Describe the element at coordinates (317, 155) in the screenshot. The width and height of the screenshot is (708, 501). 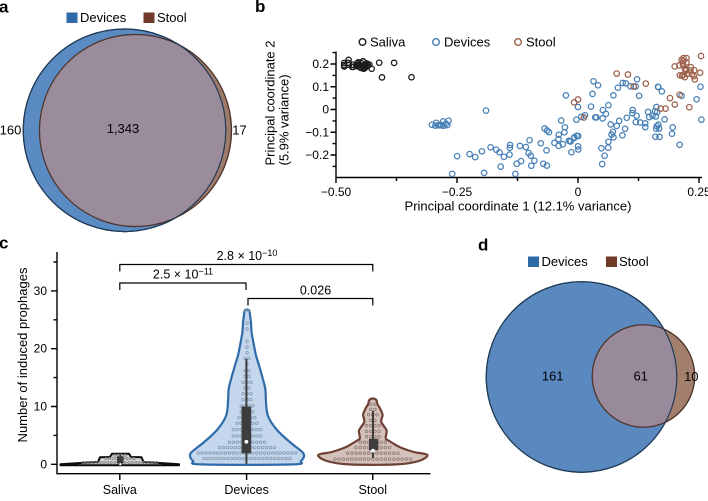
I see `svg-text: −0.2` at that location.